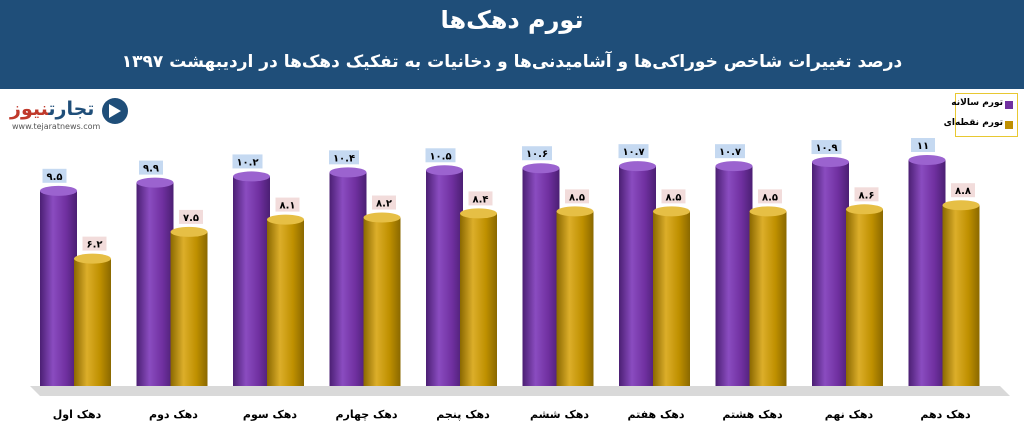 The height and width of the screenshot is (428, 1024). Describe the element at coordinates (270, 414) in the screenshot. I see `x-tick-label-3: دهک سوم` at that location.